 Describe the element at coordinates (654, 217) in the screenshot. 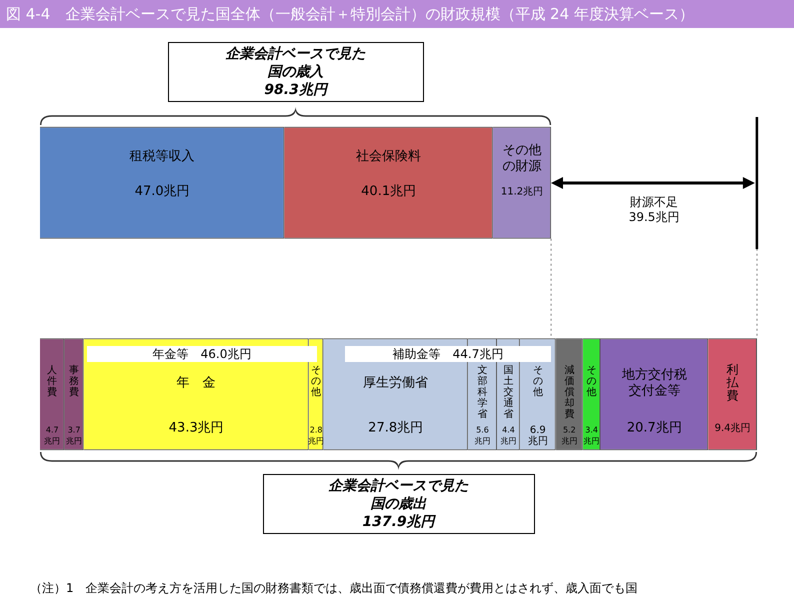

I see `annotation: 39.5兆円` at that location.